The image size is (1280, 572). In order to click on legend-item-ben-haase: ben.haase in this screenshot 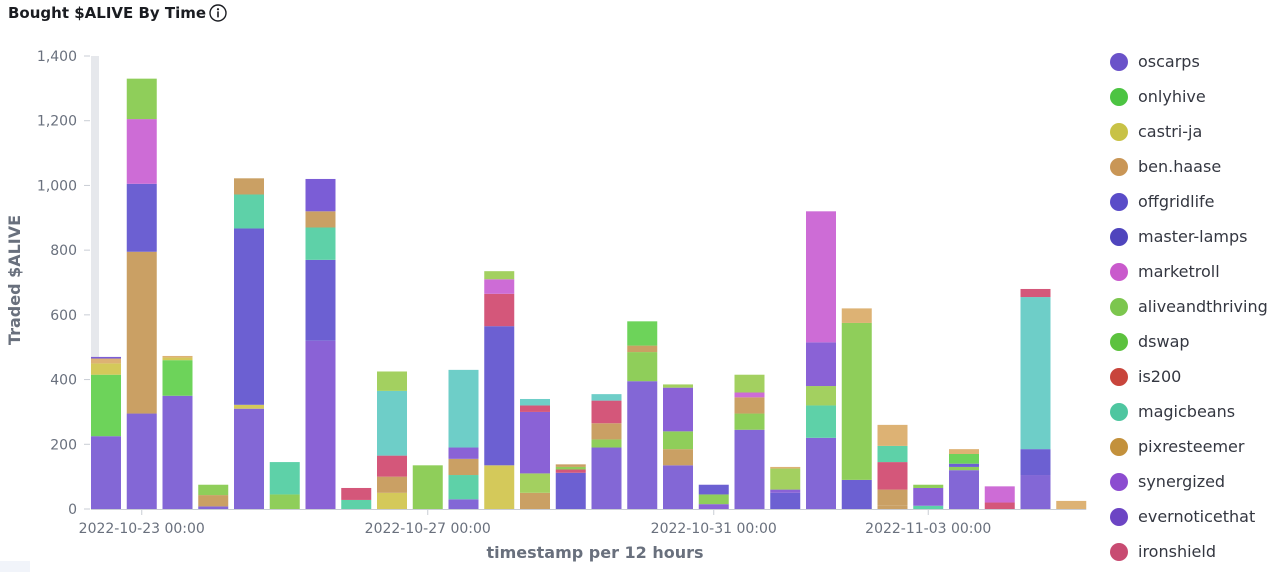, I will do `click(1194, 166)`.